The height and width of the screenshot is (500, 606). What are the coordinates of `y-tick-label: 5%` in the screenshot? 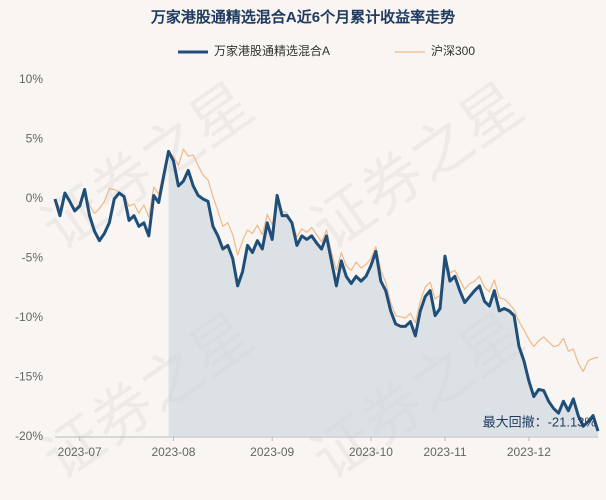 It's located at (35, 139).